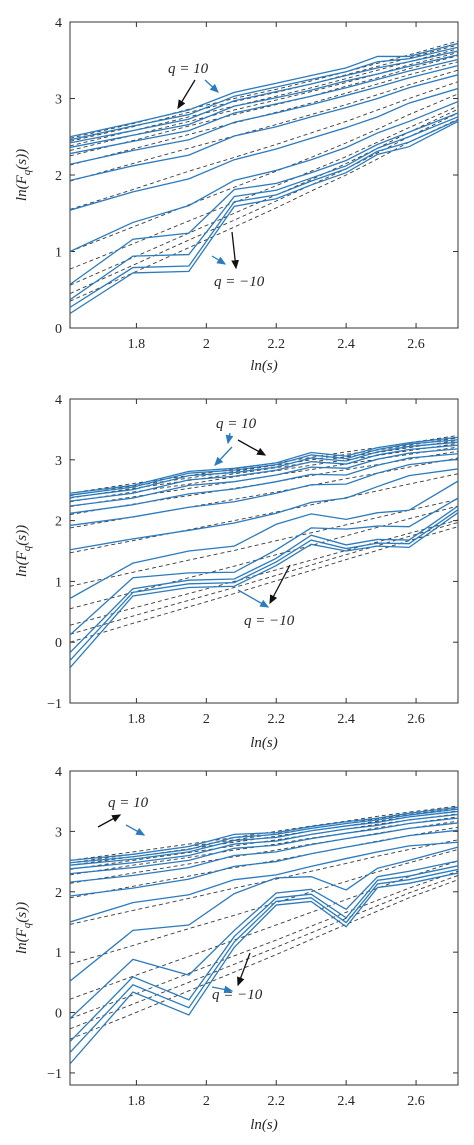 The height and width of the screenshot is (1145, 474). What do you see at coordinates (58, 400) in the screenshot?
I see `y-tick-label: 4` at bounding box center [58, 400].